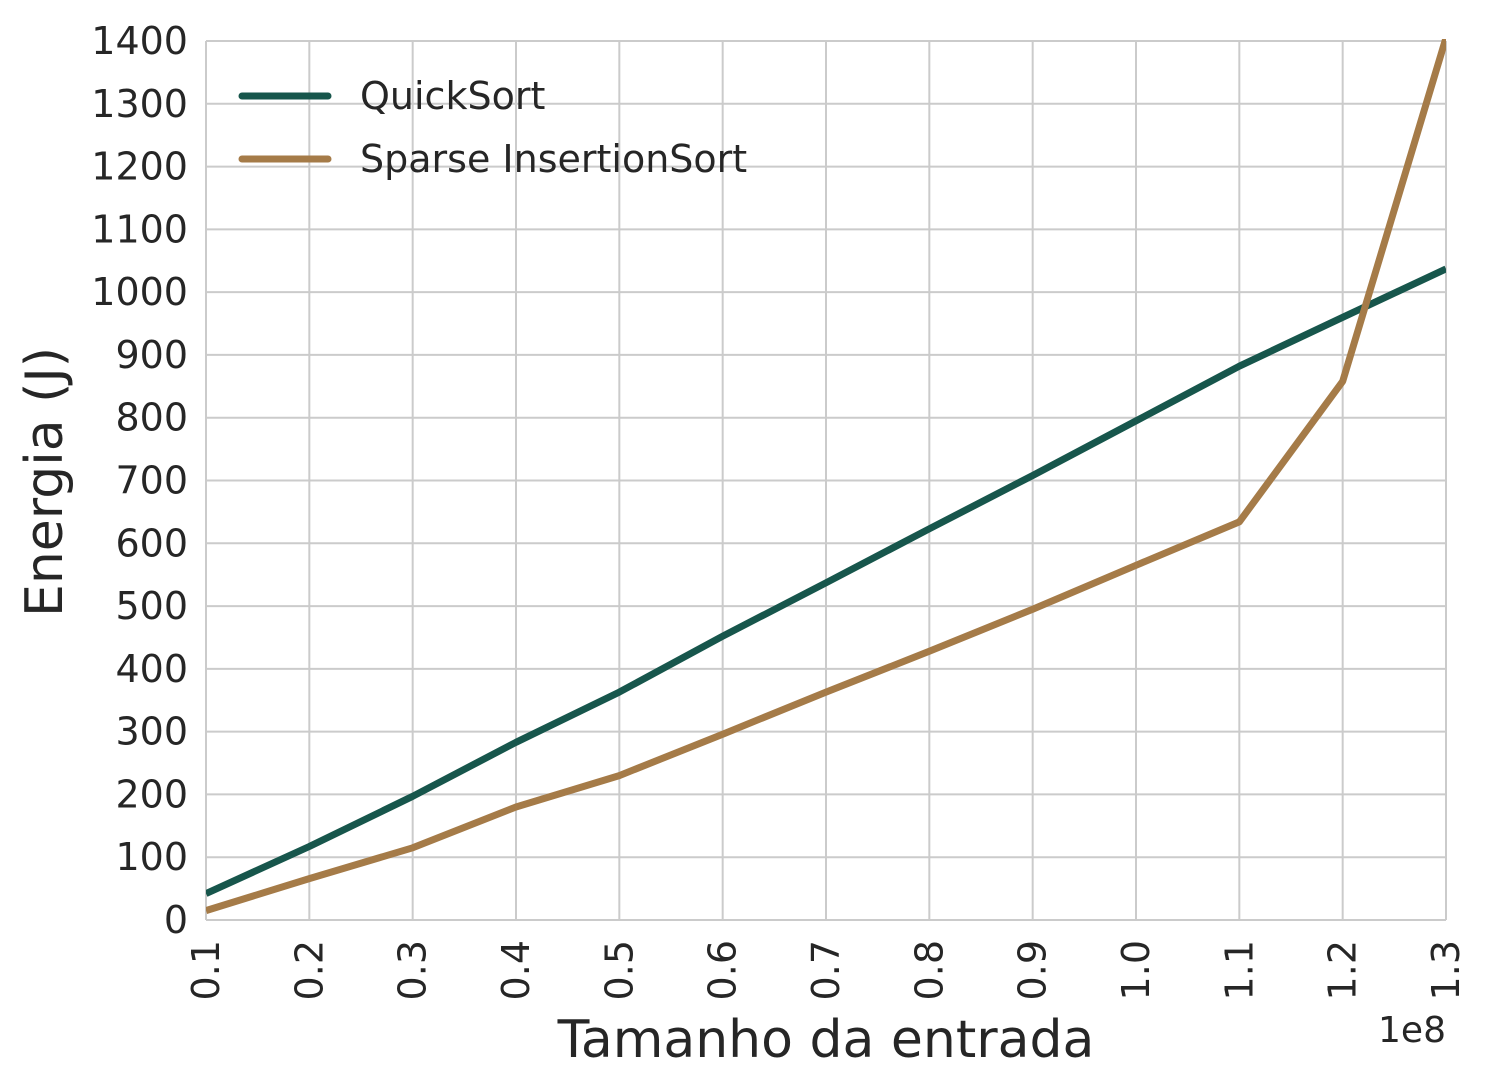 This screenshot has height=1089, width=1486. What do you see at coordinates (45, 482) in the screenshot?
I see `y-axis-label: Energia (J)` at bounding box center [45, 482].